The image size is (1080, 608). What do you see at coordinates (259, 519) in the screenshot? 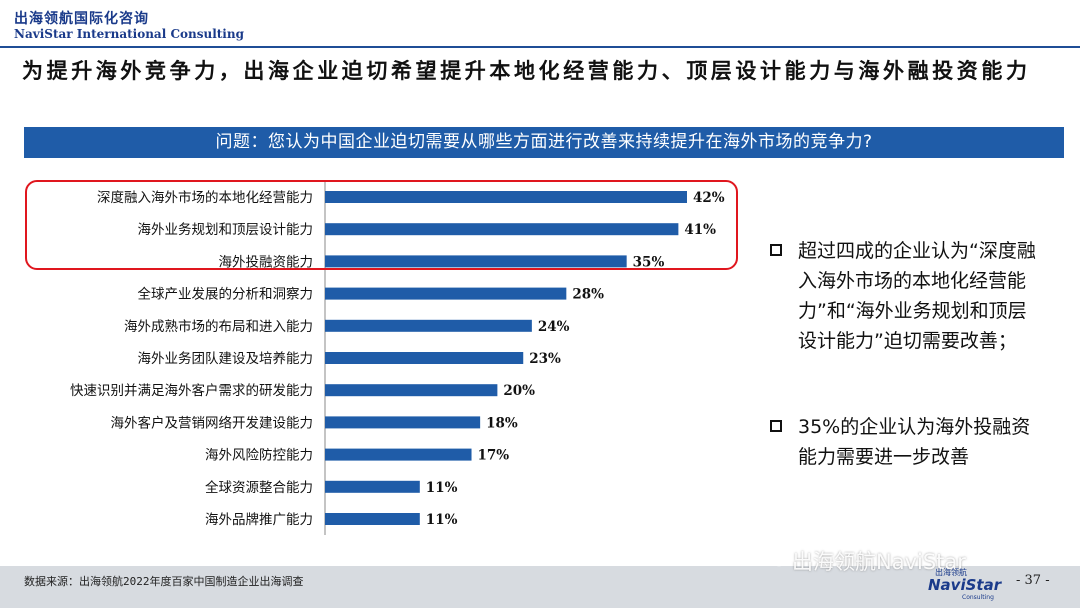
I see `category-label: 海外品牌推广能力` at bounding box center [259, 519].